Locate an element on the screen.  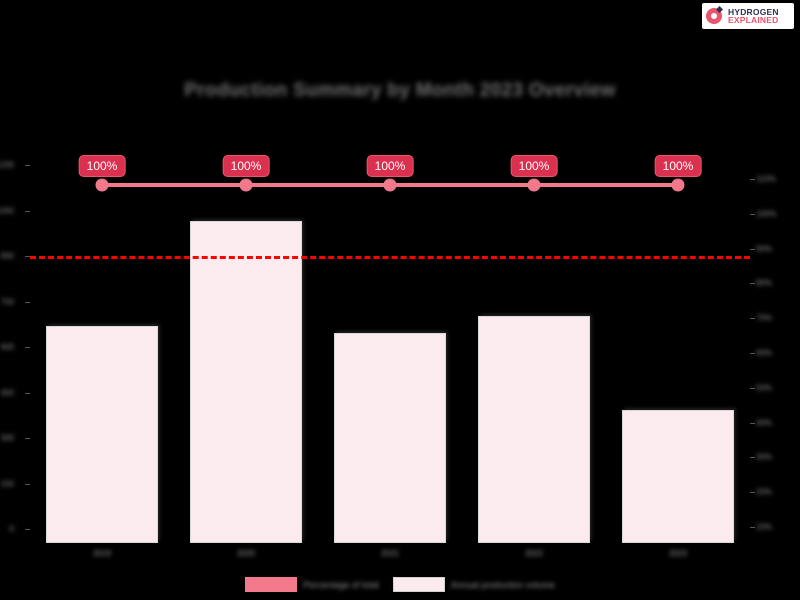
right-axis-label: 110% is located at coordinates (766, 179).